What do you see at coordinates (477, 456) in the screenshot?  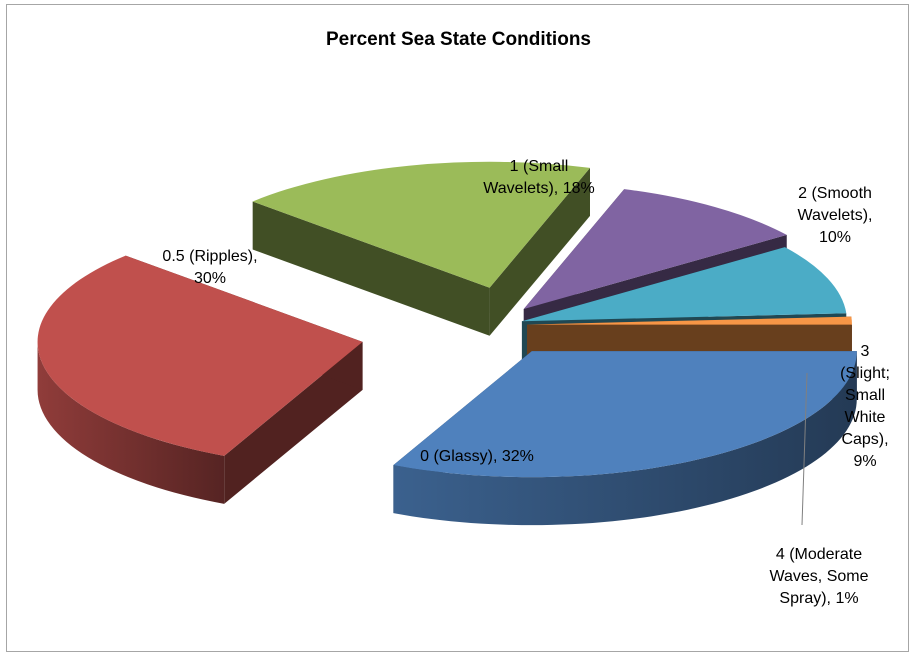 I see `data-label-0: 0 (Glassy), 32%` at bounding box center [477, 456].